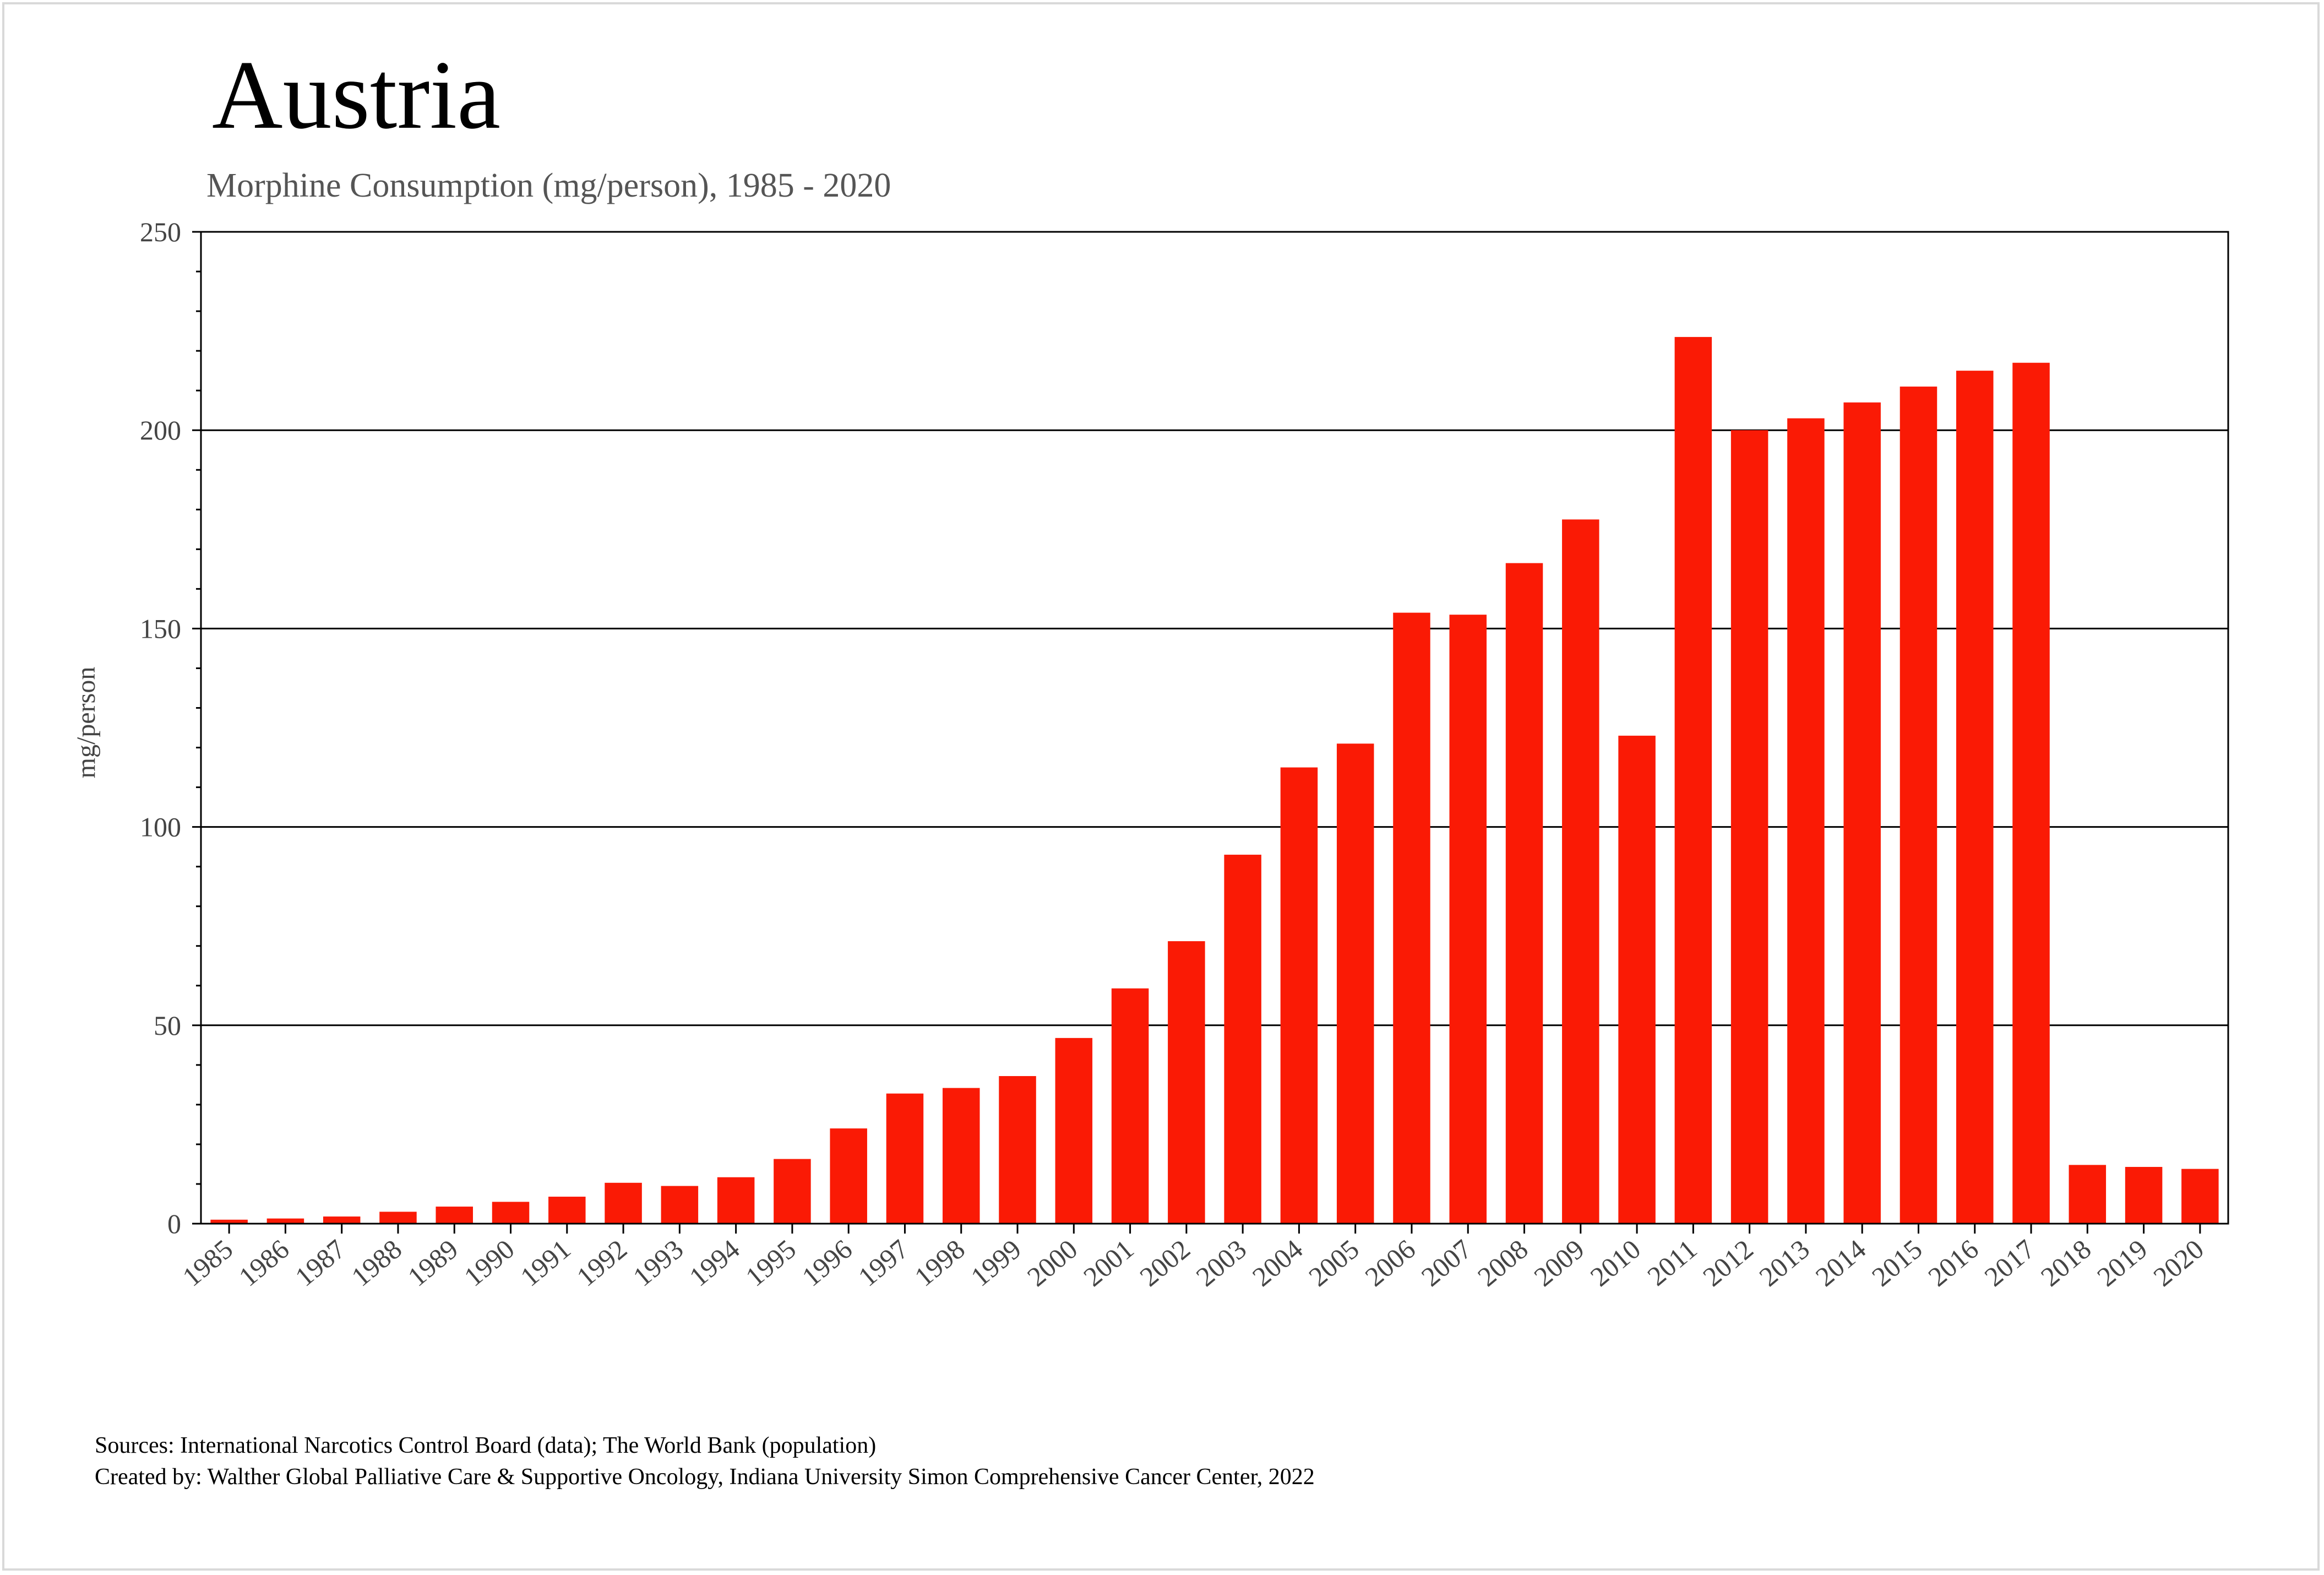  What do you see at coordinates (827, 1263) in the screenshot?
I see `x-tick-label: 1996` at bounding box center [827, 1263].